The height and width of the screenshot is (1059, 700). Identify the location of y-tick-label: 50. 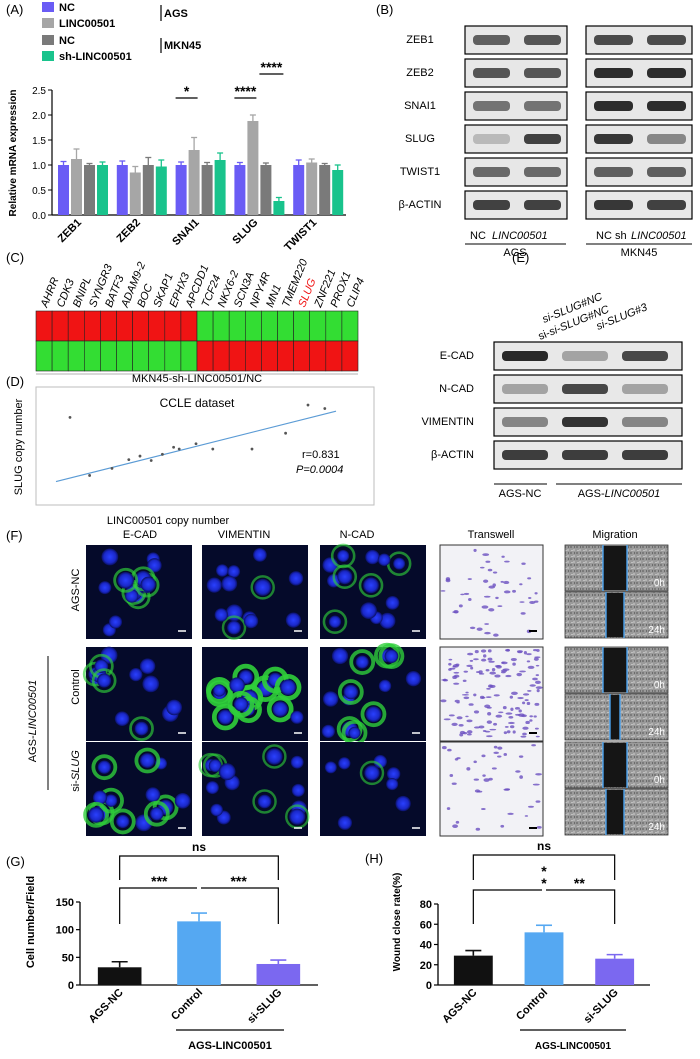
(68, 958).